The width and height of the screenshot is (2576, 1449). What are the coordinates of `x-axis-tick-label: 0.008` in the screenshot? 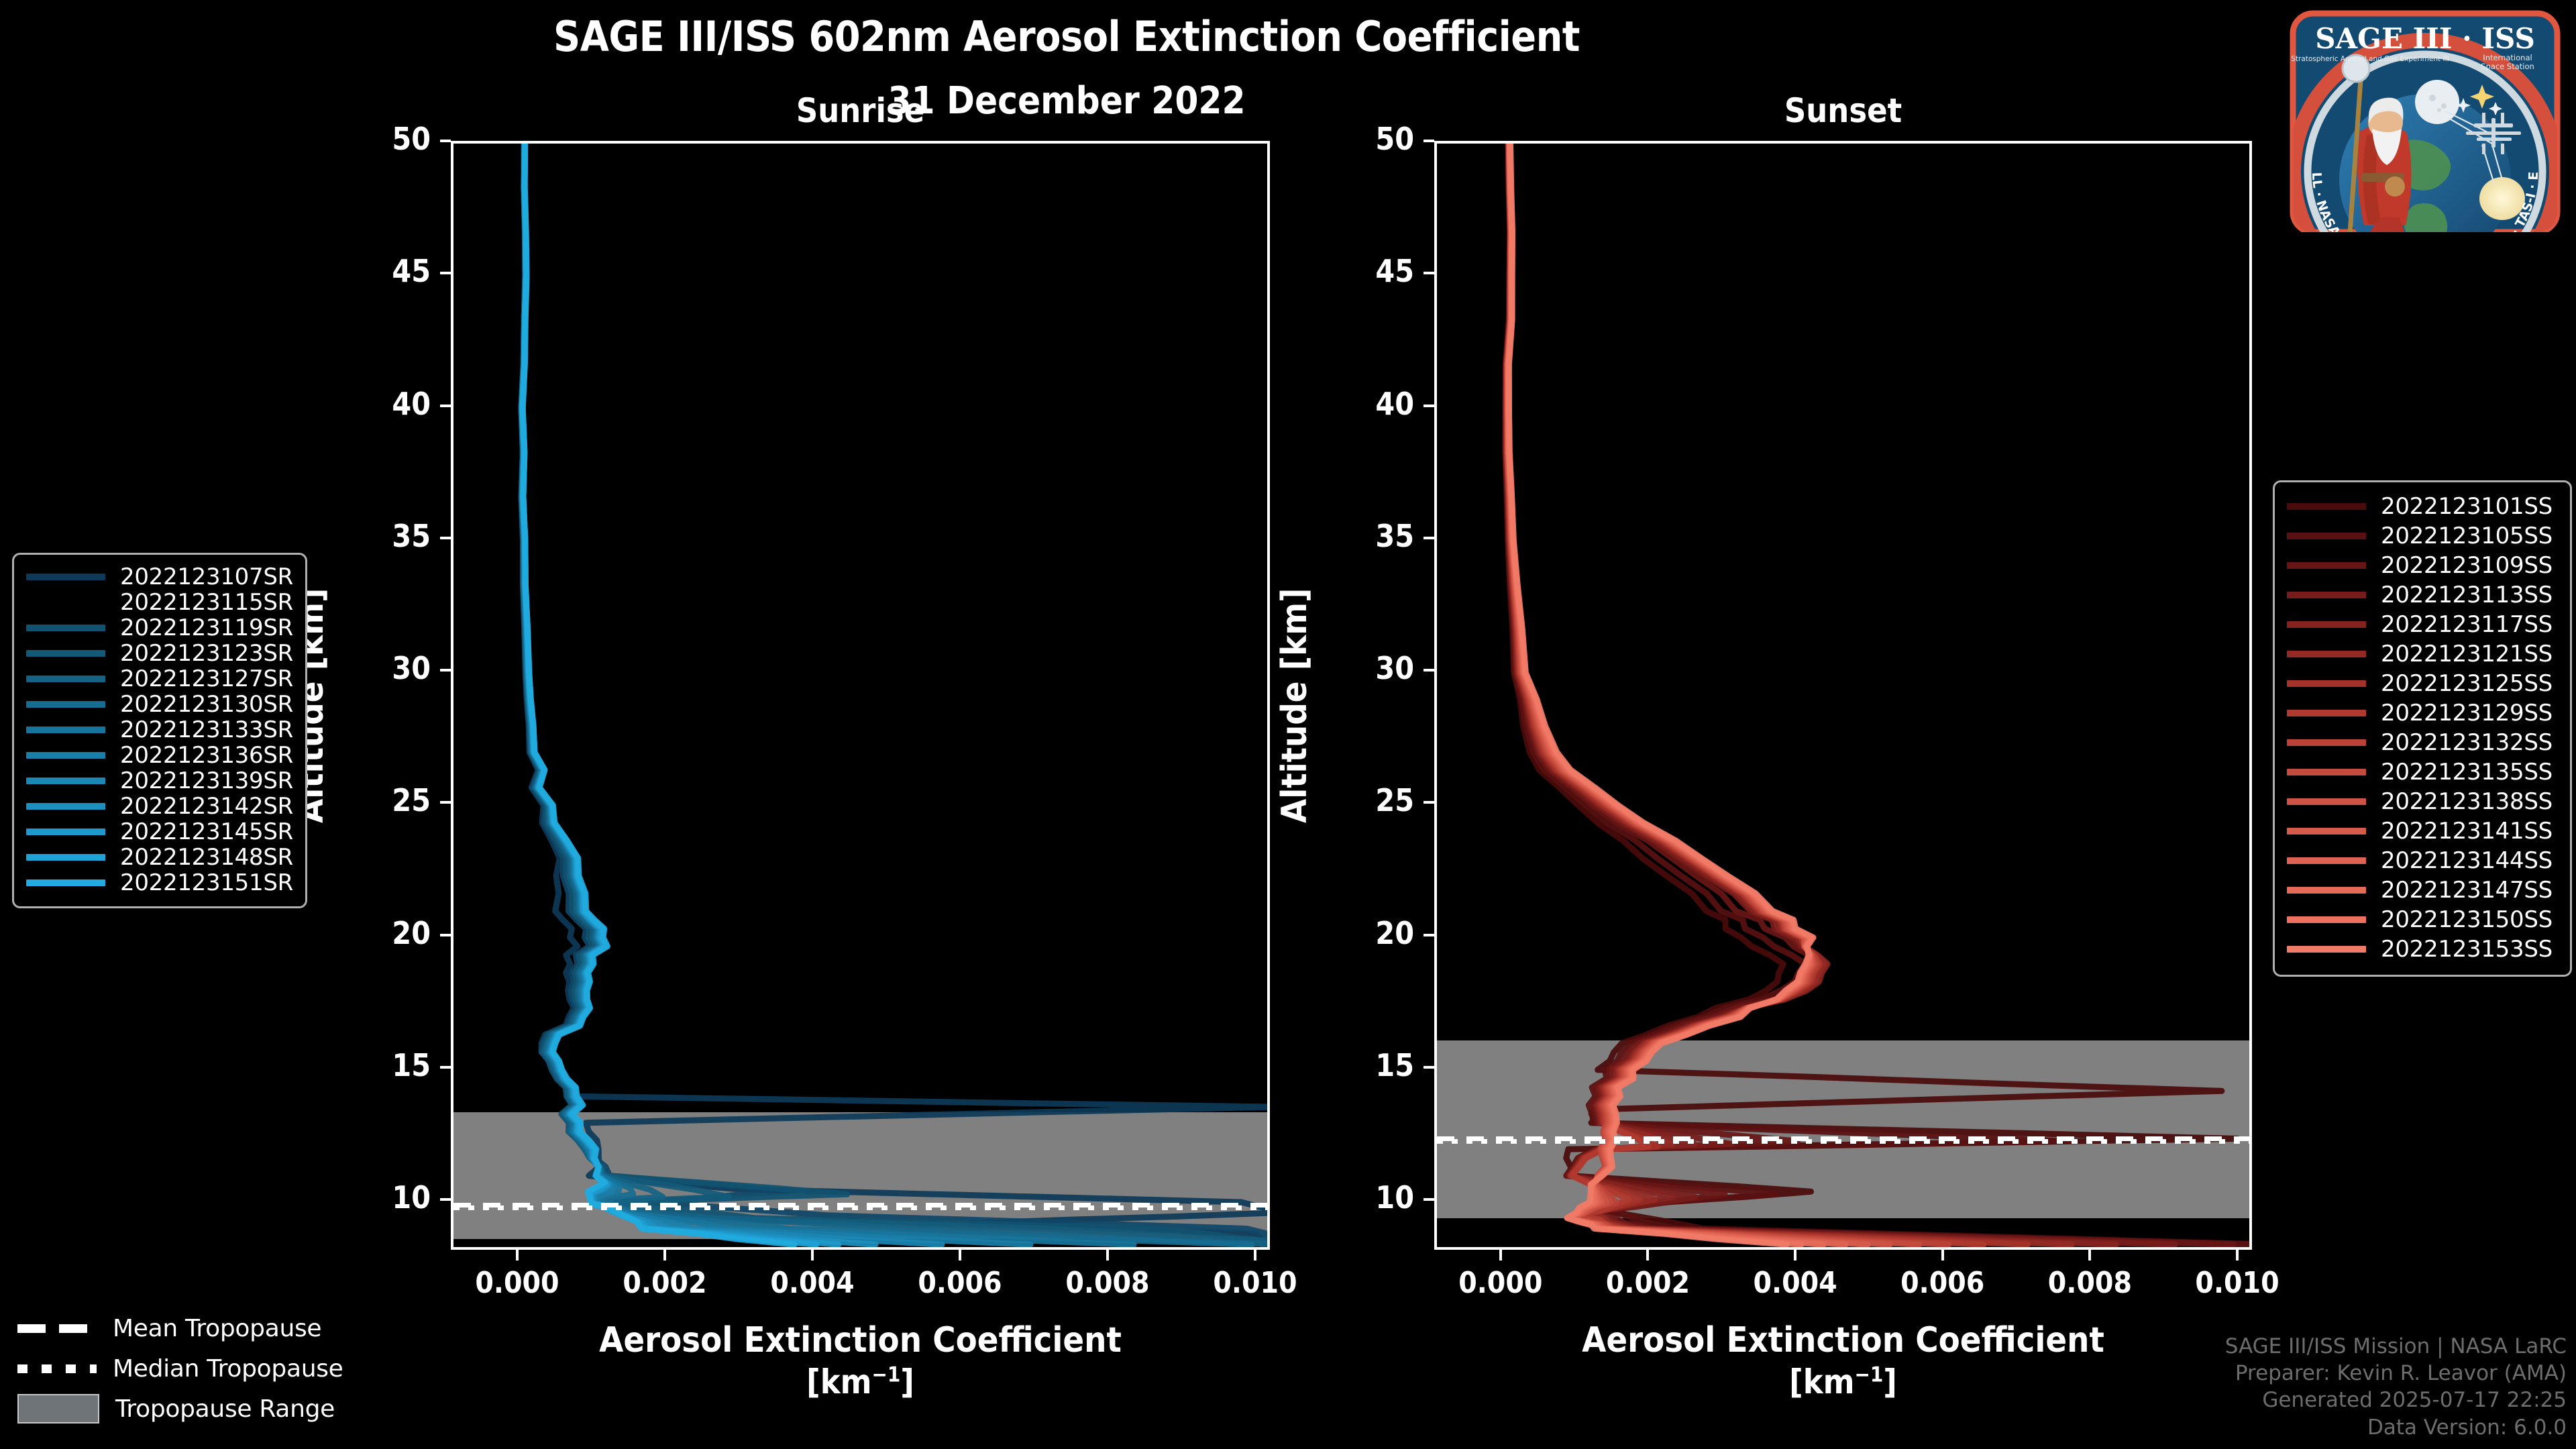 It's located at (1107, 1283).